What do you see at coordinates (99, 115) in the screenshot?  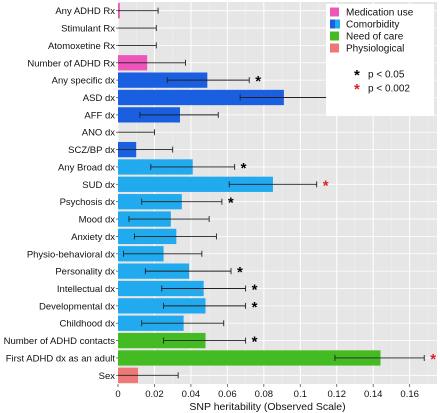 I see `category-label: AFF dx` at bounding box center [99, 115].